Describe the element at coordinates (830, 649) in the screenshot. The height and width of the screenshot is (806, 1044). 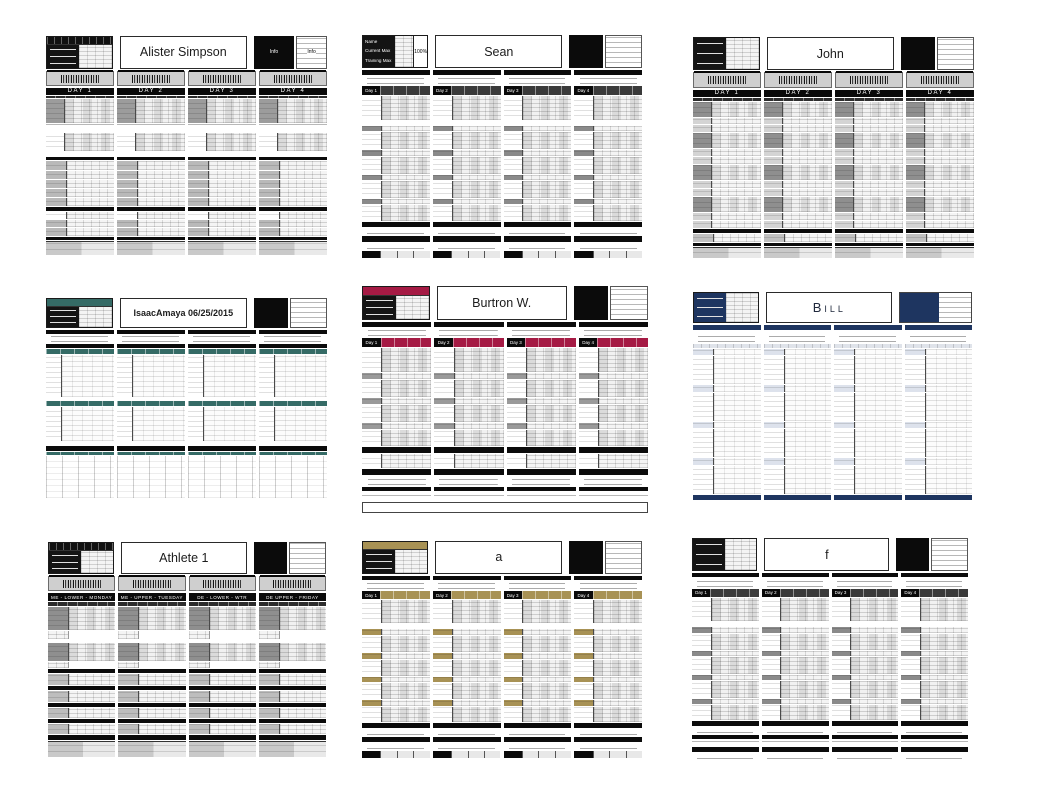
I see `sheet-f: f Day 1 Day 2 Day 3 Day 4` at that location.